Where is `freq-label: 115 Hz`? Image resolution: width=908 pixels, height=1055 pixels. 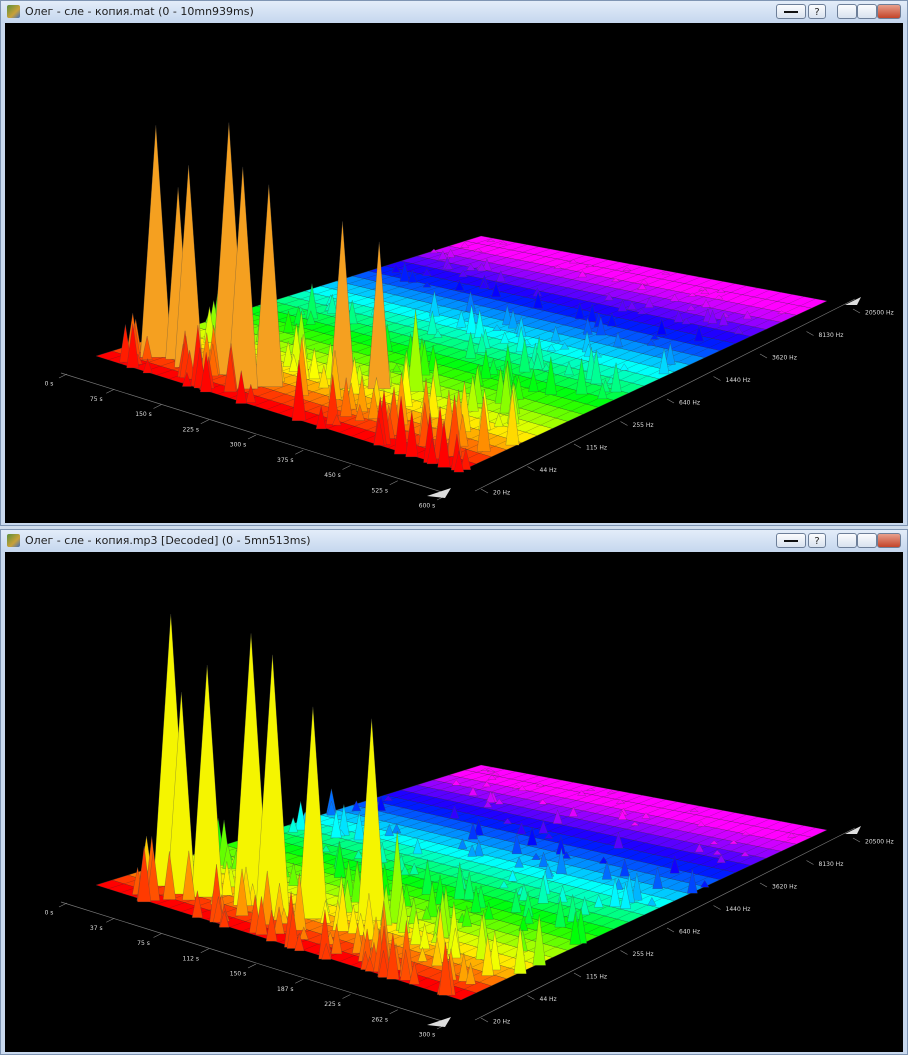 freq-label: 115 Hz is located at coordinates (596, 448).